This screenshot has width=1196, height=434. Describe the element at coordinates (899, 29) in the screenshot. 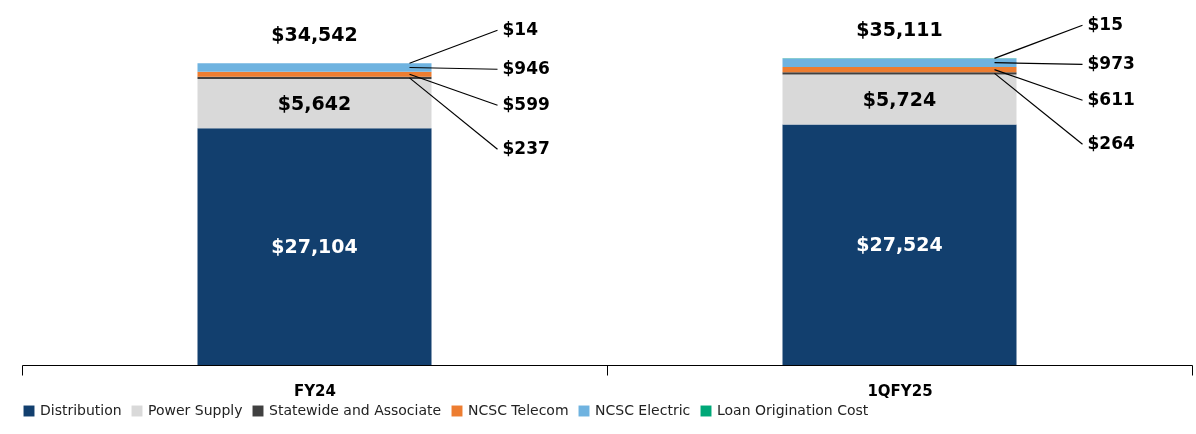

I see `total-label: $35,111` at that location.